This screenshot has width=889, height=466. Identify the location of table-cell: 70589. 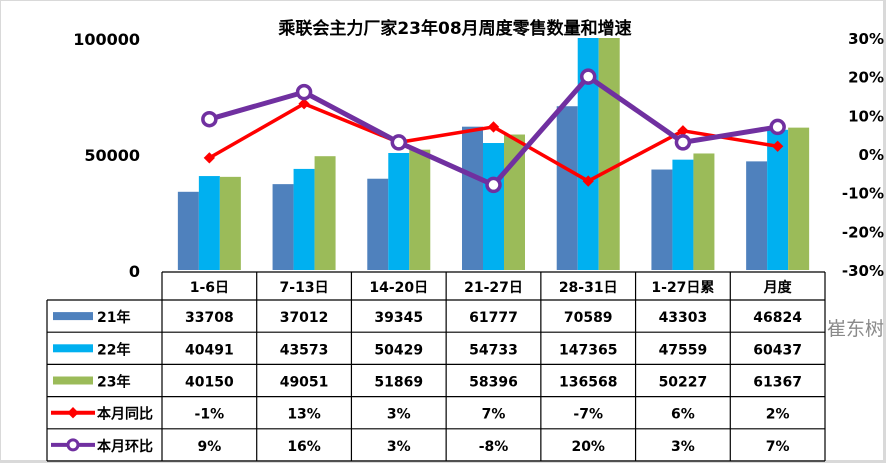
(588, 318).